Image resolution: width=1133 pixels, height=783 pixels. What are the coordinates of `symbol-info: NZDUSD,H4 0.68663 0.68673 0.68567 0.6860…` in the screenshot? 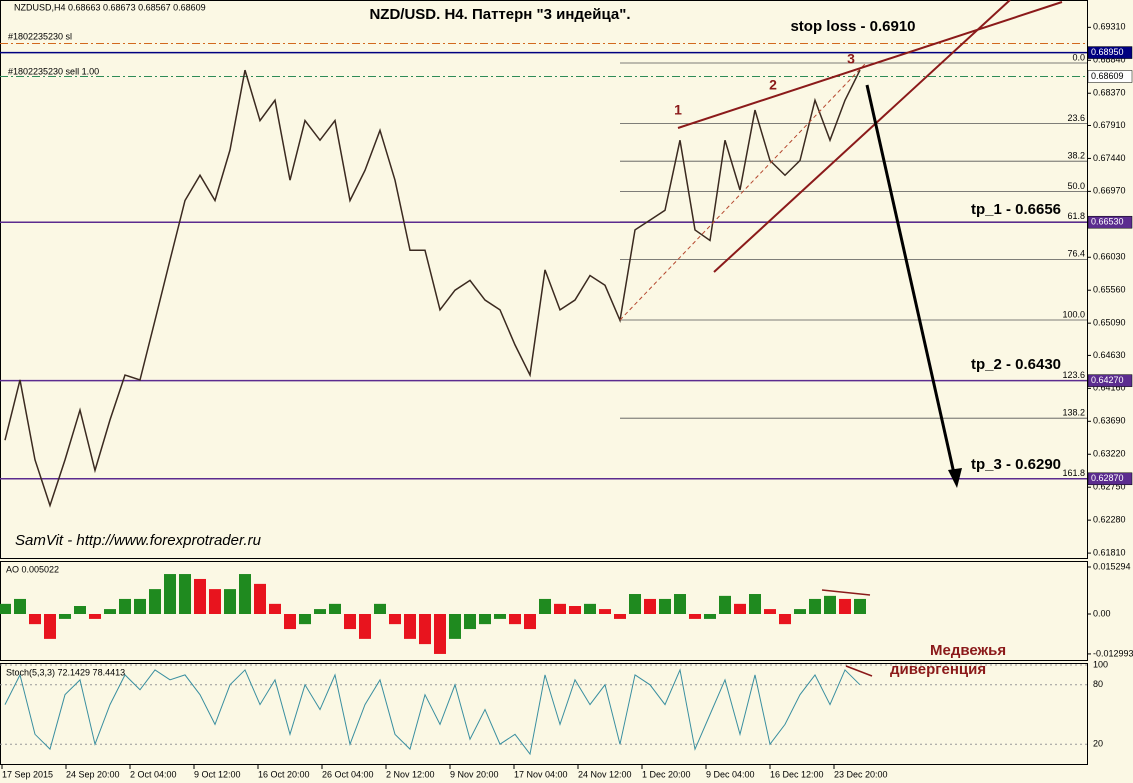 It's located at (110, 7).